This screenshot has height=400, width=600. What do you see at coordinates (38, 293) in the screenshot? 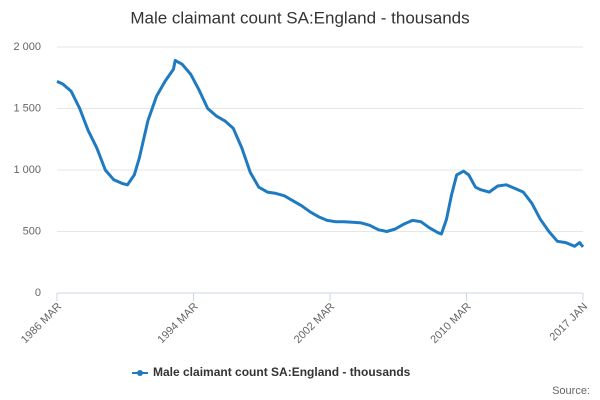
I see `y-tick-label: 0` at bounding box center [38, 293].